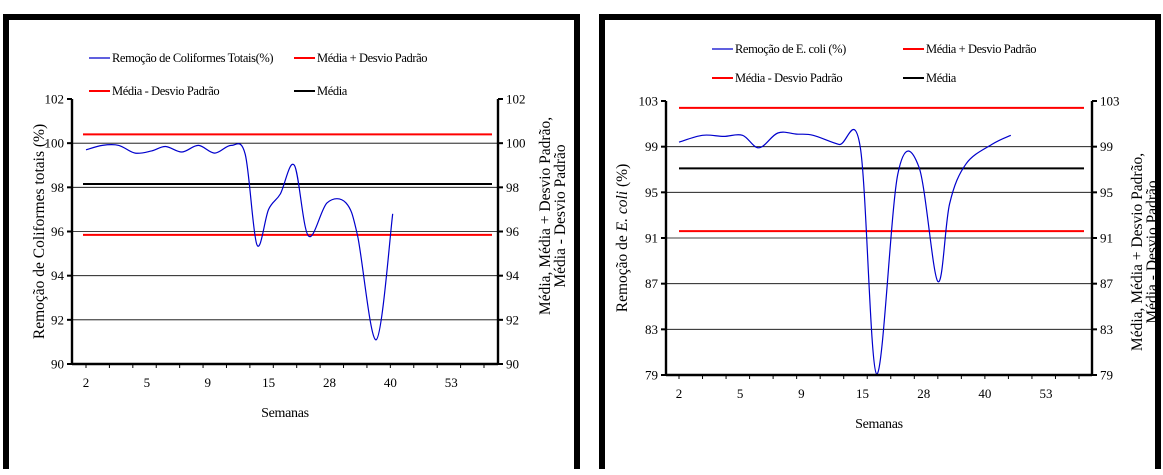  What do you see at coordinates (512, 319) in the screenshot?
I see `y-tick-label-right: 92` at bounding box center [512, 319].